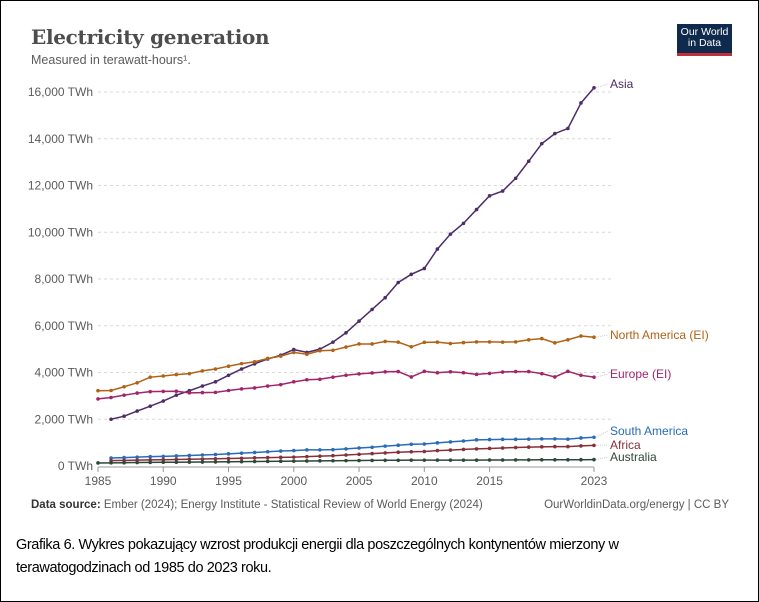  Describe the element at coordinates (424, 481) in the screenshot. I see `x-tick-label: 2010` at that location.